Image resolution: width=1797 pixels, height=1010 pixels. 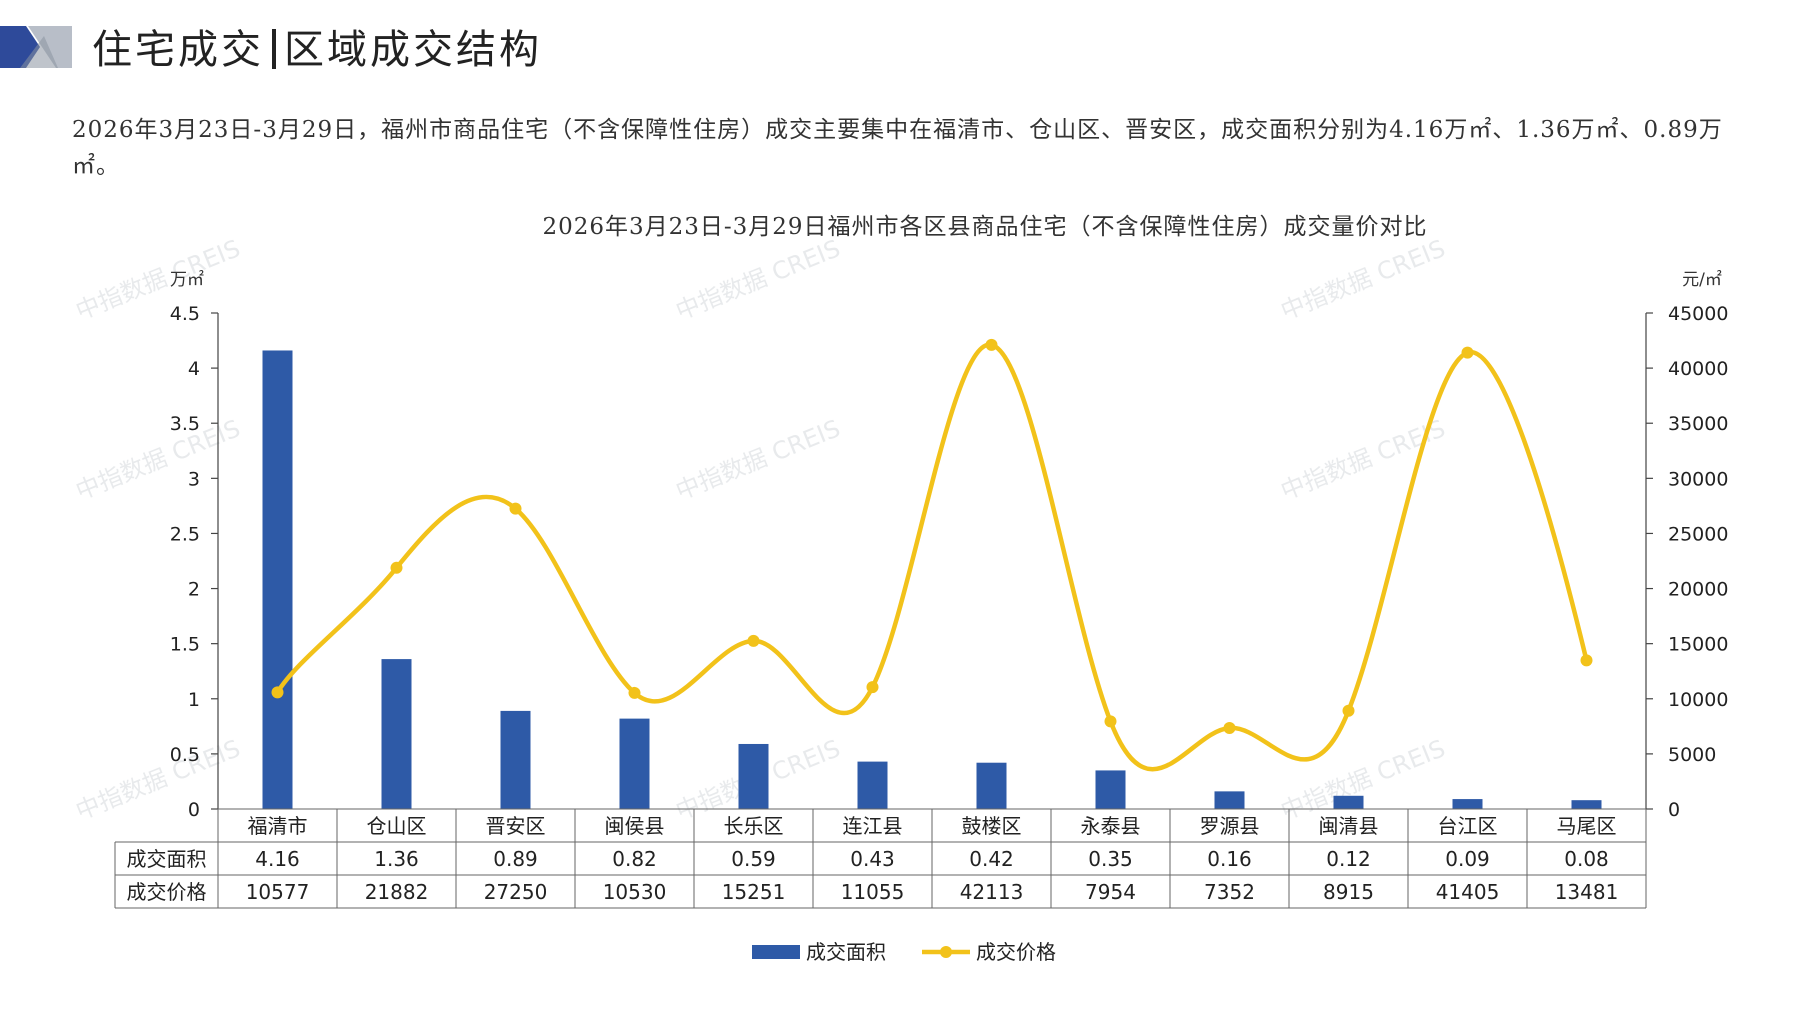 What do you see at coordinates (1110, 892) in the screenshot?
I see `data-label: 7954` at bounding box center [1110, 892].